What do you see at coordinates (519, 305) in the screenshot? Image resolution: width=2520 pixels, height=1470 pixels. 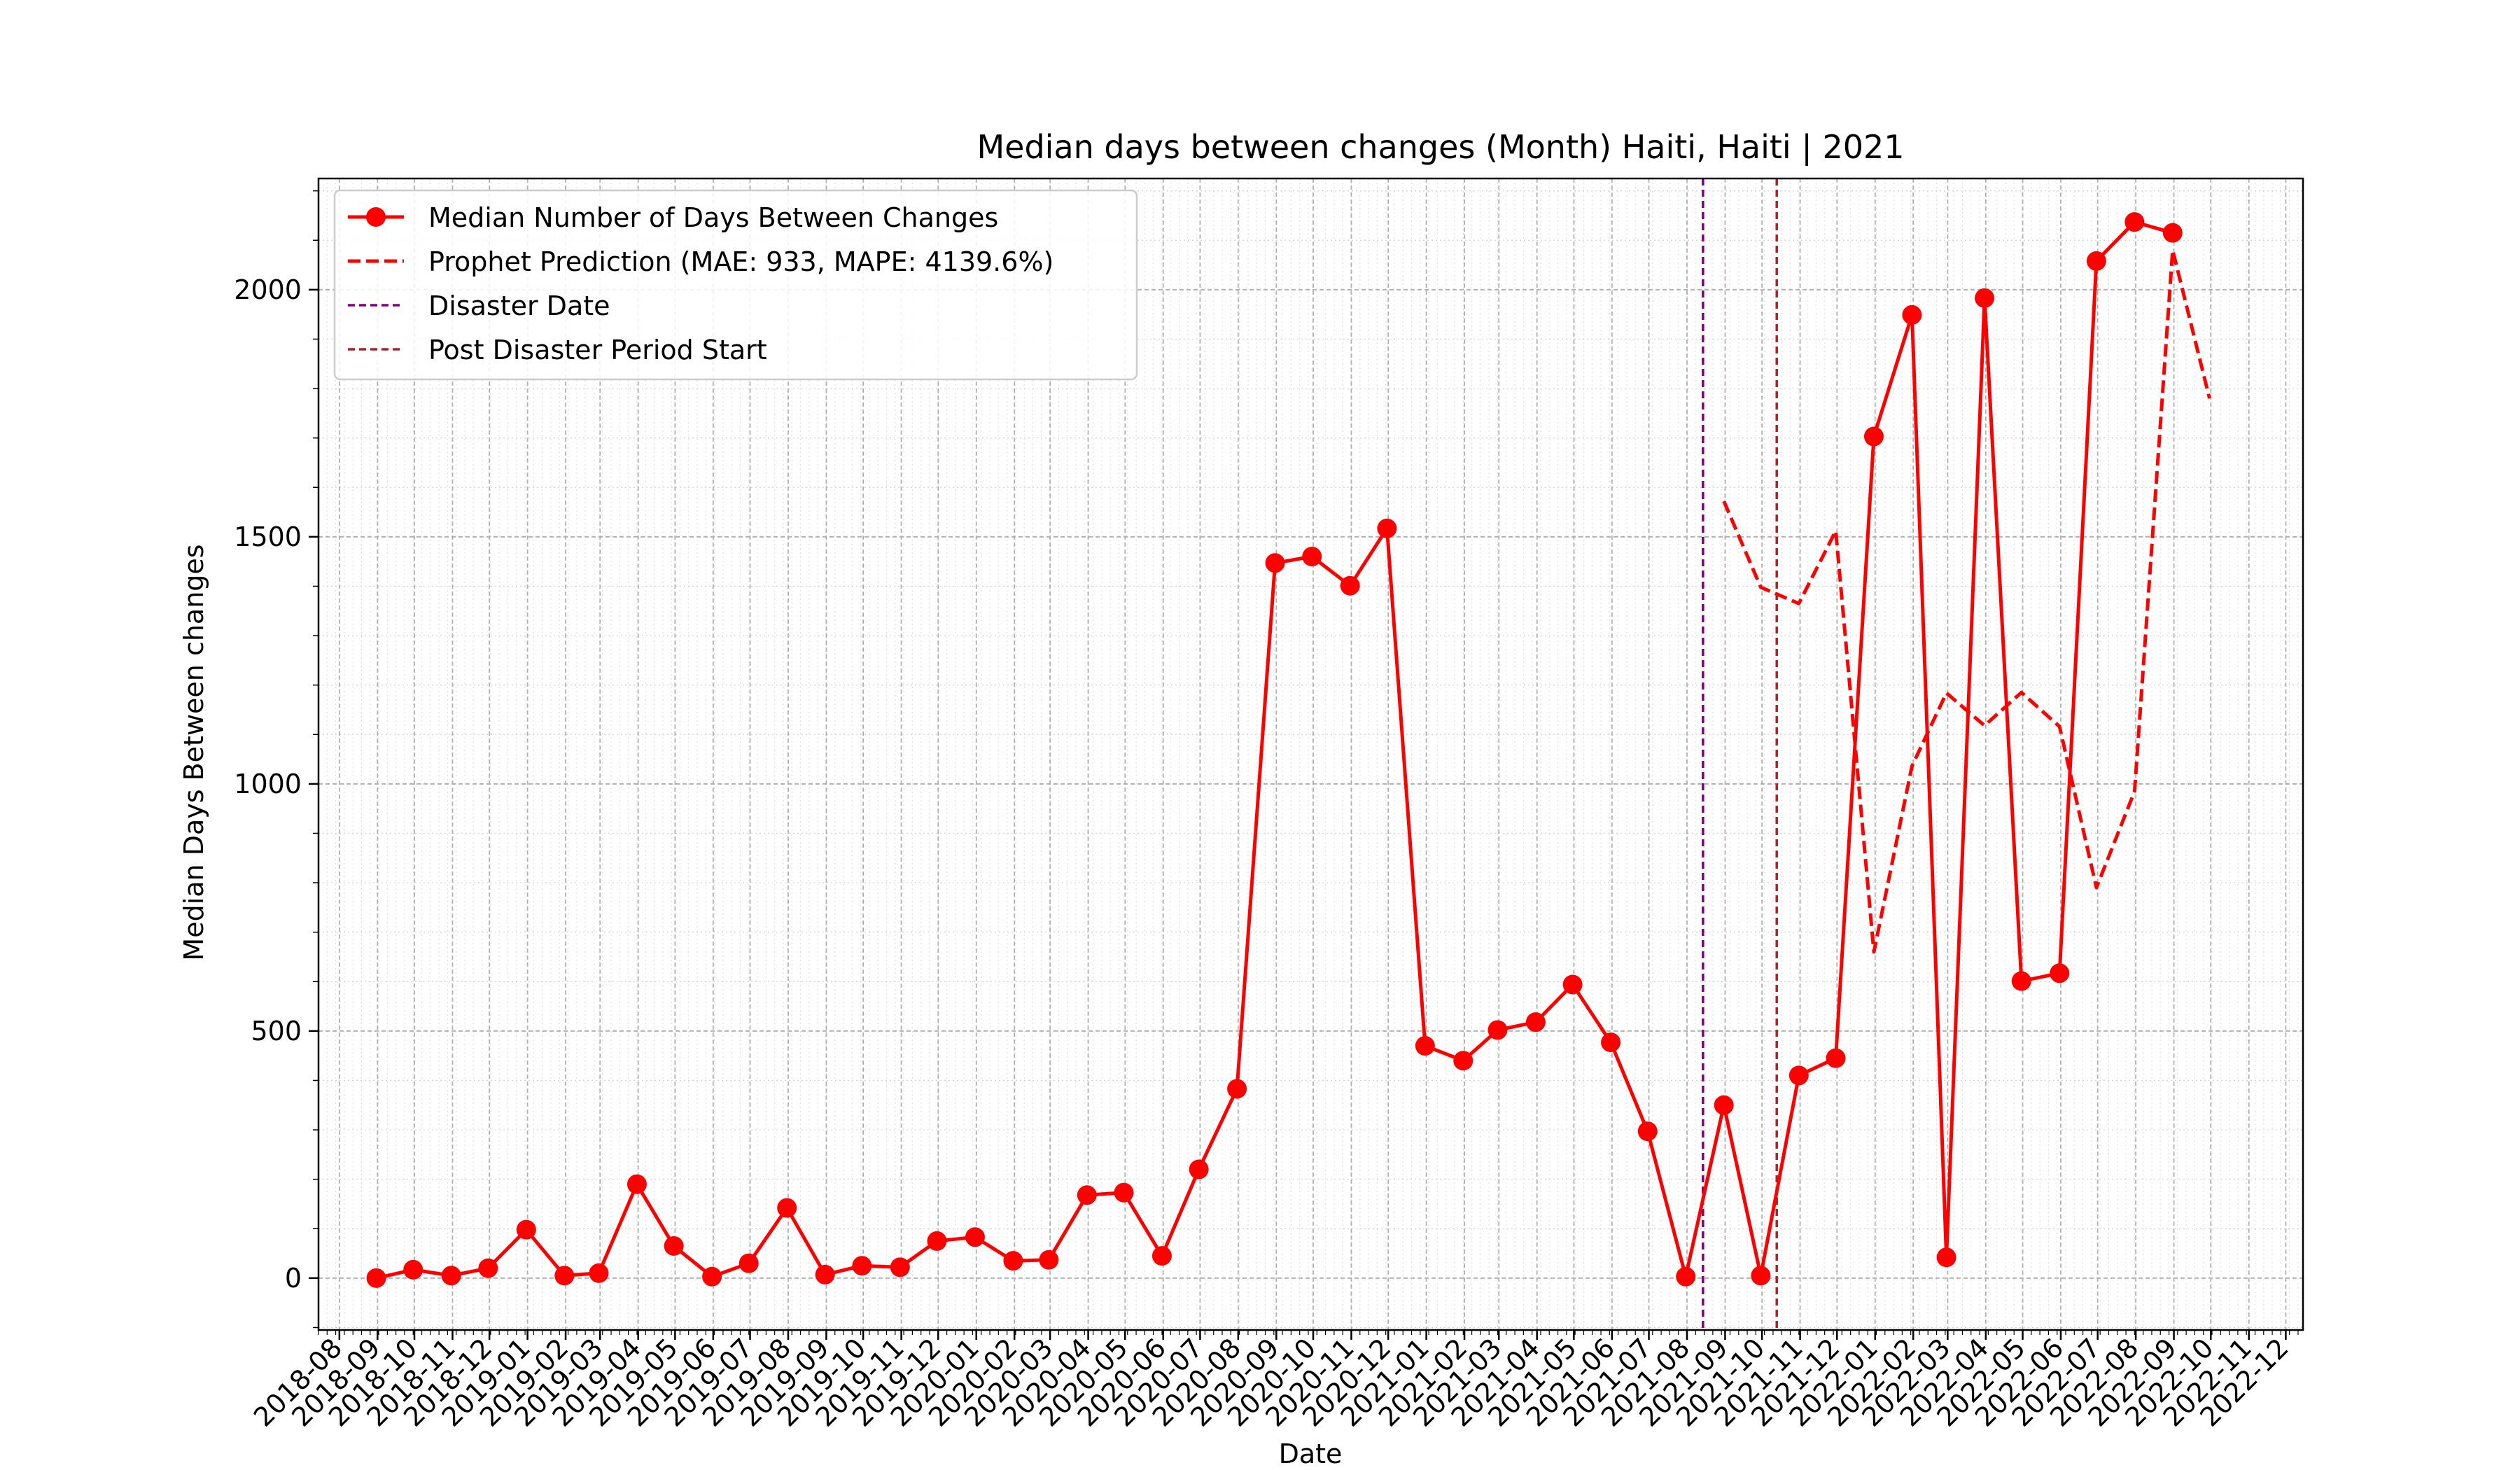 I see `legend-disaster-label: Disaster Date` at bounding box center [519, 305].